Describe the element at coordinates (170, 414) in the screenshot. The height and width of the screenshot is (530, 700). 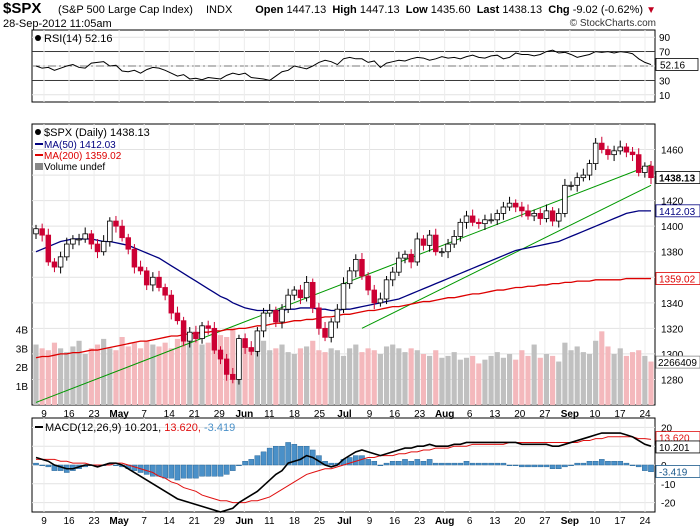
I see `price-x-tick-label: 14` at that location.